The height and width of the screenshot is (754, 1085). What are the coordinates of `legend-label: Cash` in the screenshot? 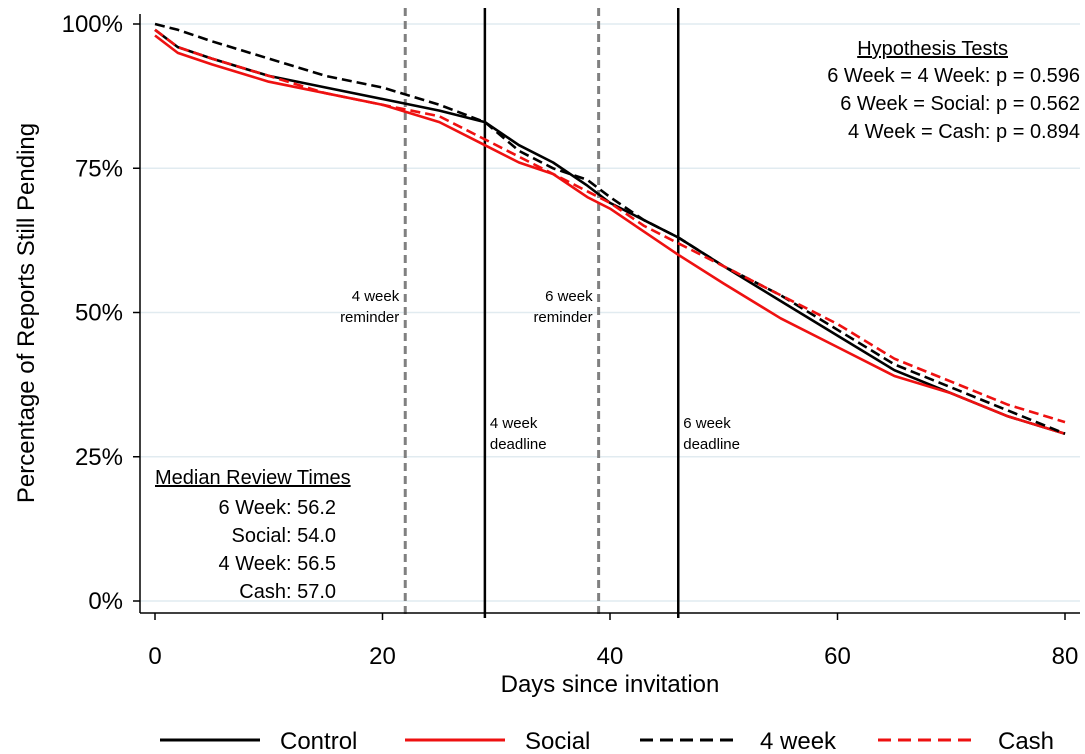 It's located at (1026, 741).